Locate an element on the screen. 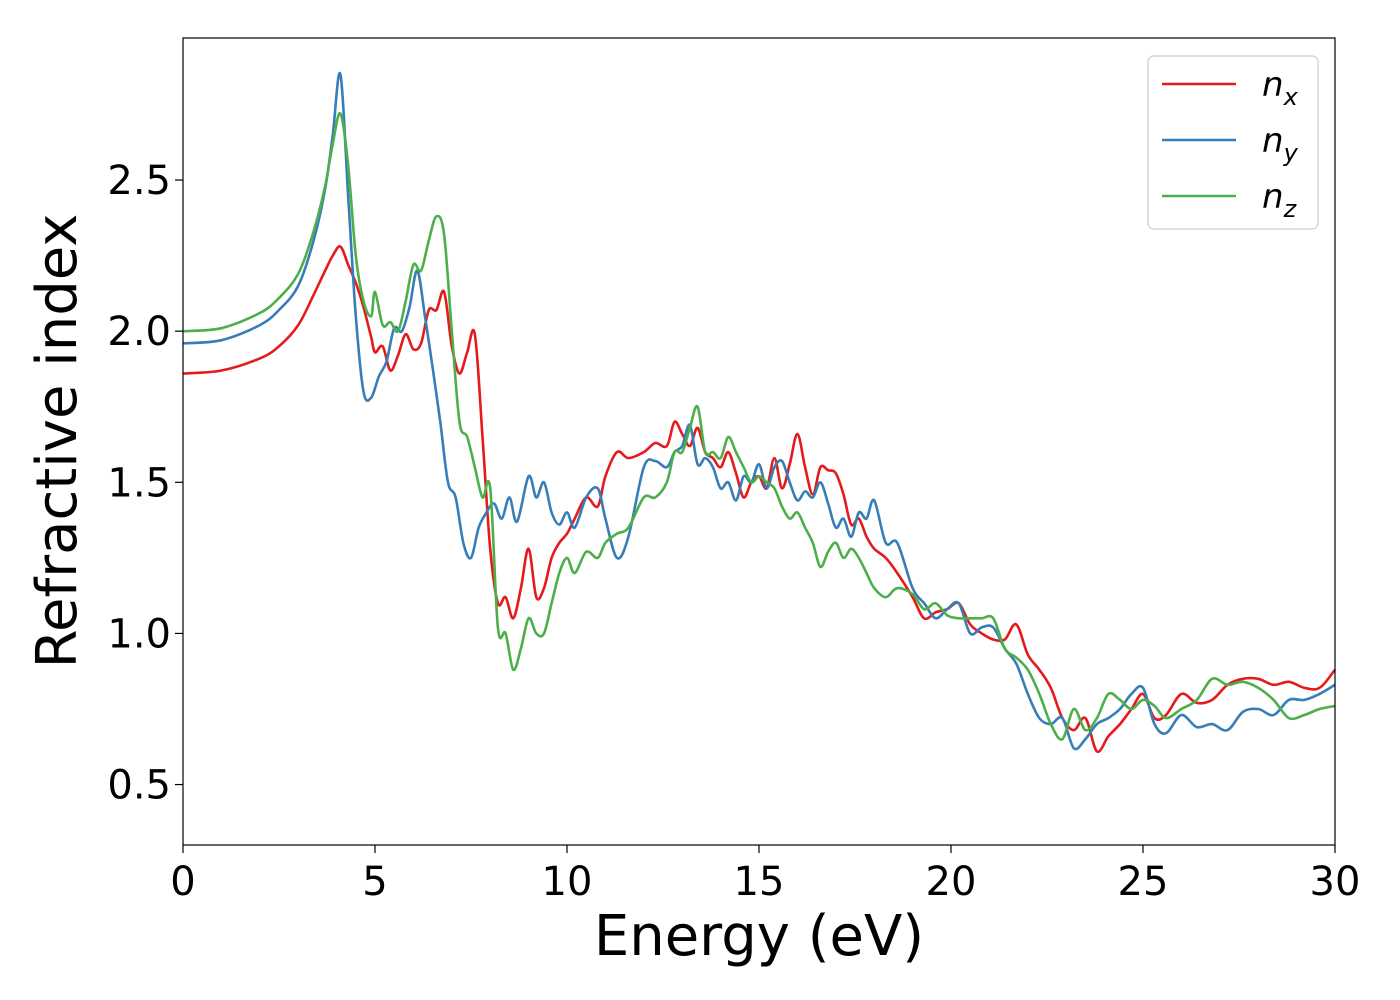 The height and width of the screenshot is (1000, 1400). x-tick-label: 15 is located at coordinates (759, 882).